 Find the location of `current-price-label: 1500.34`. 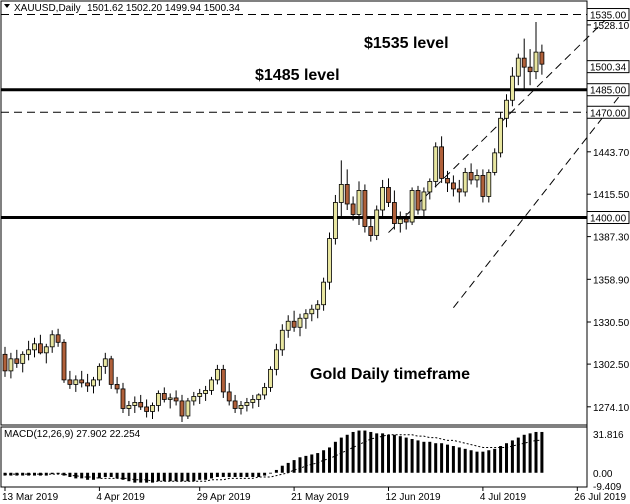

current-price-label: 1500.34 is located at coordinates (608, 68).